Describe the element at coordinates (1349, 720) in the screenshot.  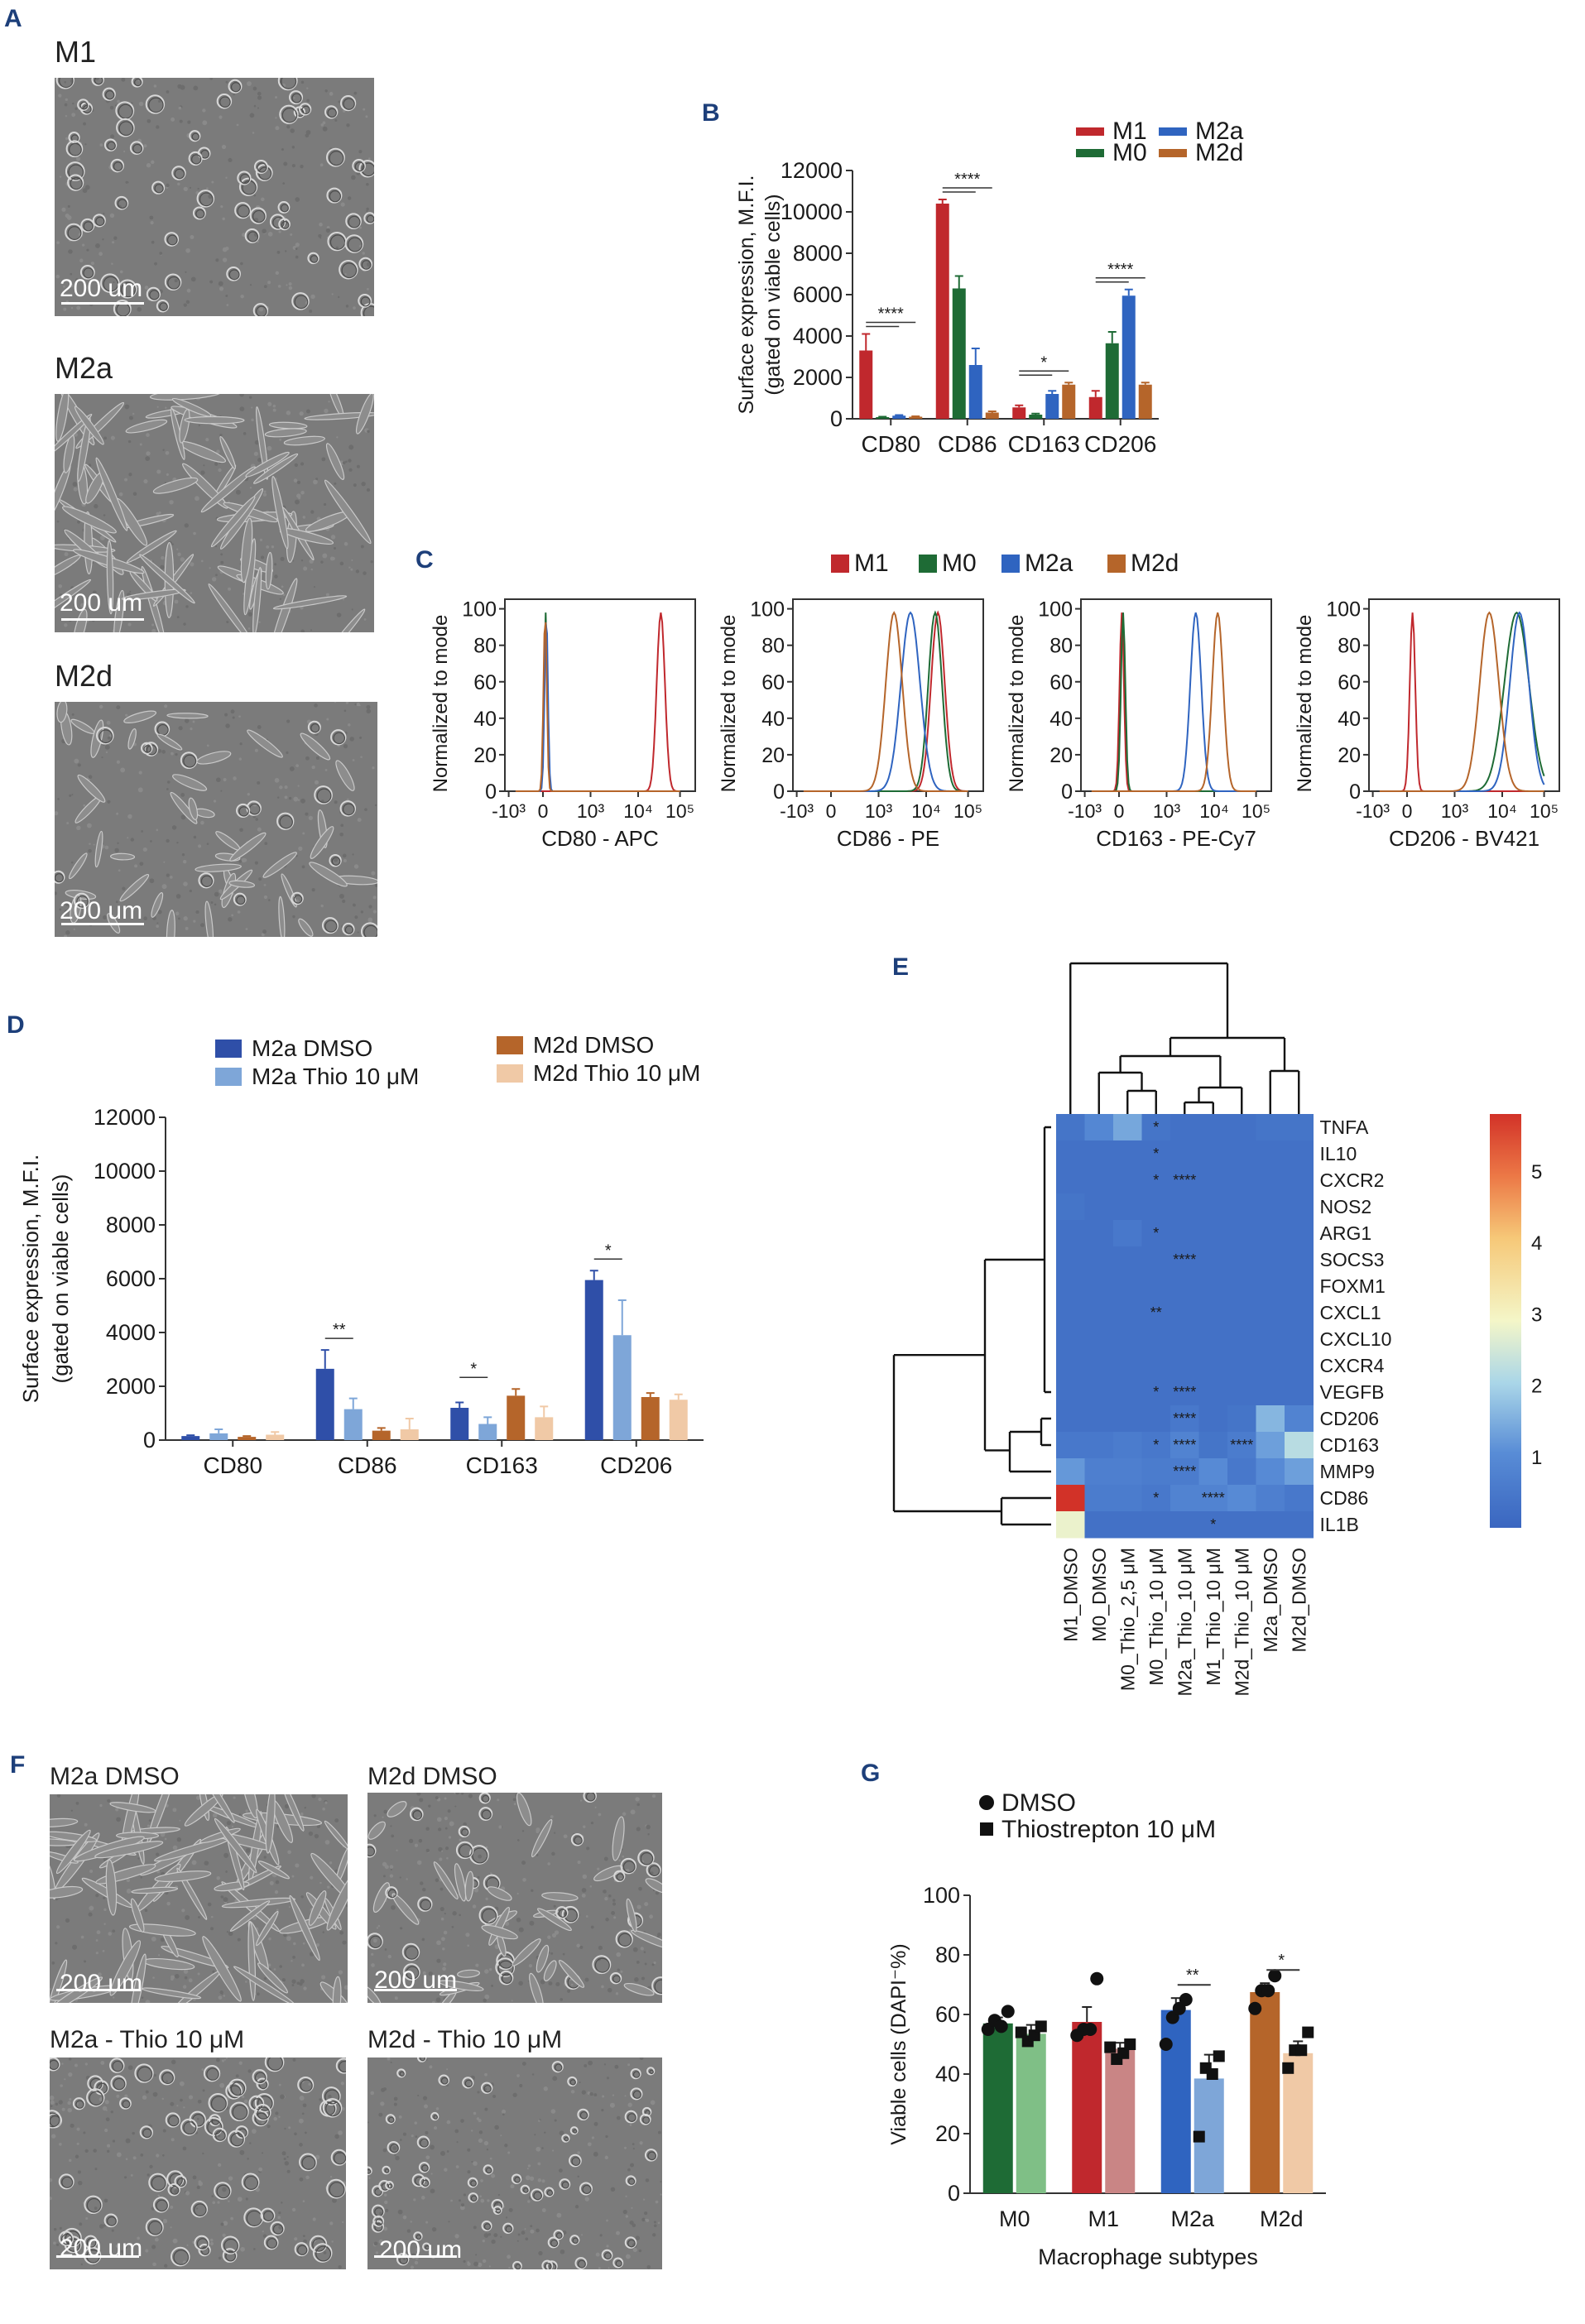
I see `y-tick-label: 40` at that location.